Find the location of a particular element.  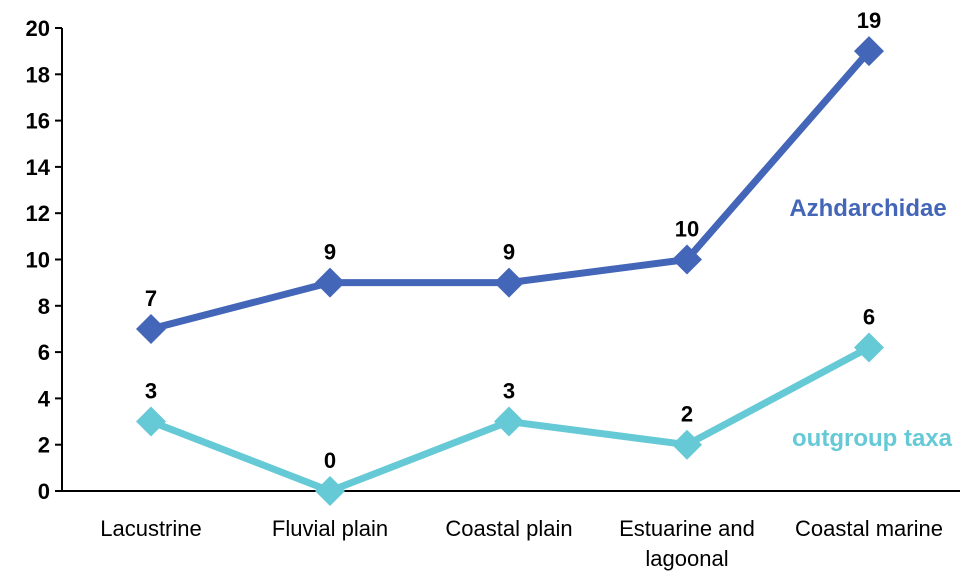

legend: Azhdarchidae outgroup taxa is located at coordinates (870, 323).